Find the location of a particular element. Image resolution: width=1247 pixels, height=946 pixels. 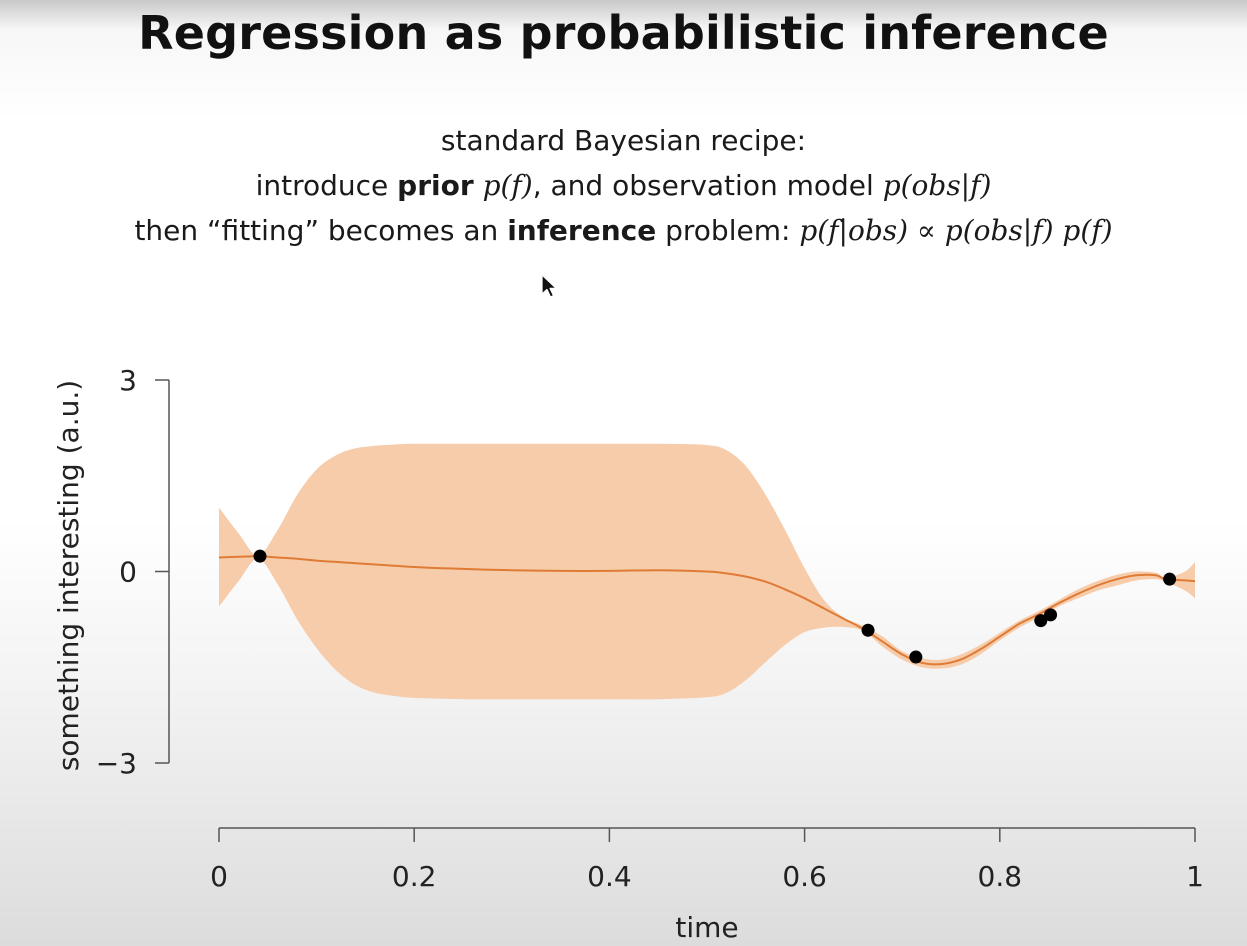

slide-title: Regression as probabilistic inference is located at coordinates (623, 33).